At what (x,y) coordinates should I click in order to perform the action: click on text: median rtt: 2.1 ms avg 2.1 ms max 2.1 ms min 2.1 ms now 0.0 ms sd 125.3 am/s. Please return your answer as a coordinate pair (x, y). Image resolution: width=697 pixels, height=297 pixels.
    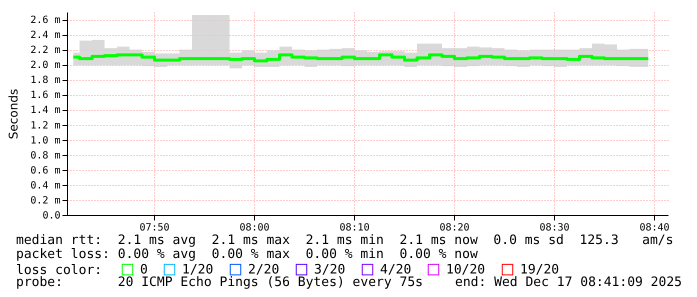
    Looking at the image, I should click on (345, 240).